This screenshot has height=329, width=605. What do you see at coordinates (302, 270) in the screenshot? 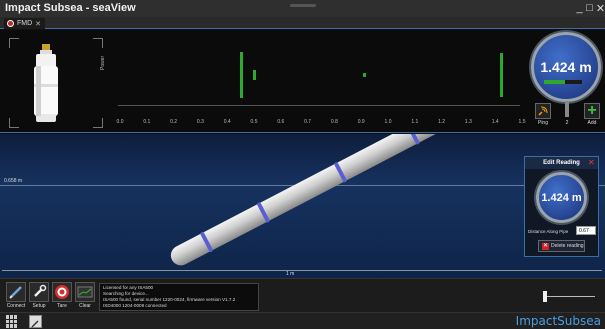
I see `scale-bar` at bounding box center [302, 270].